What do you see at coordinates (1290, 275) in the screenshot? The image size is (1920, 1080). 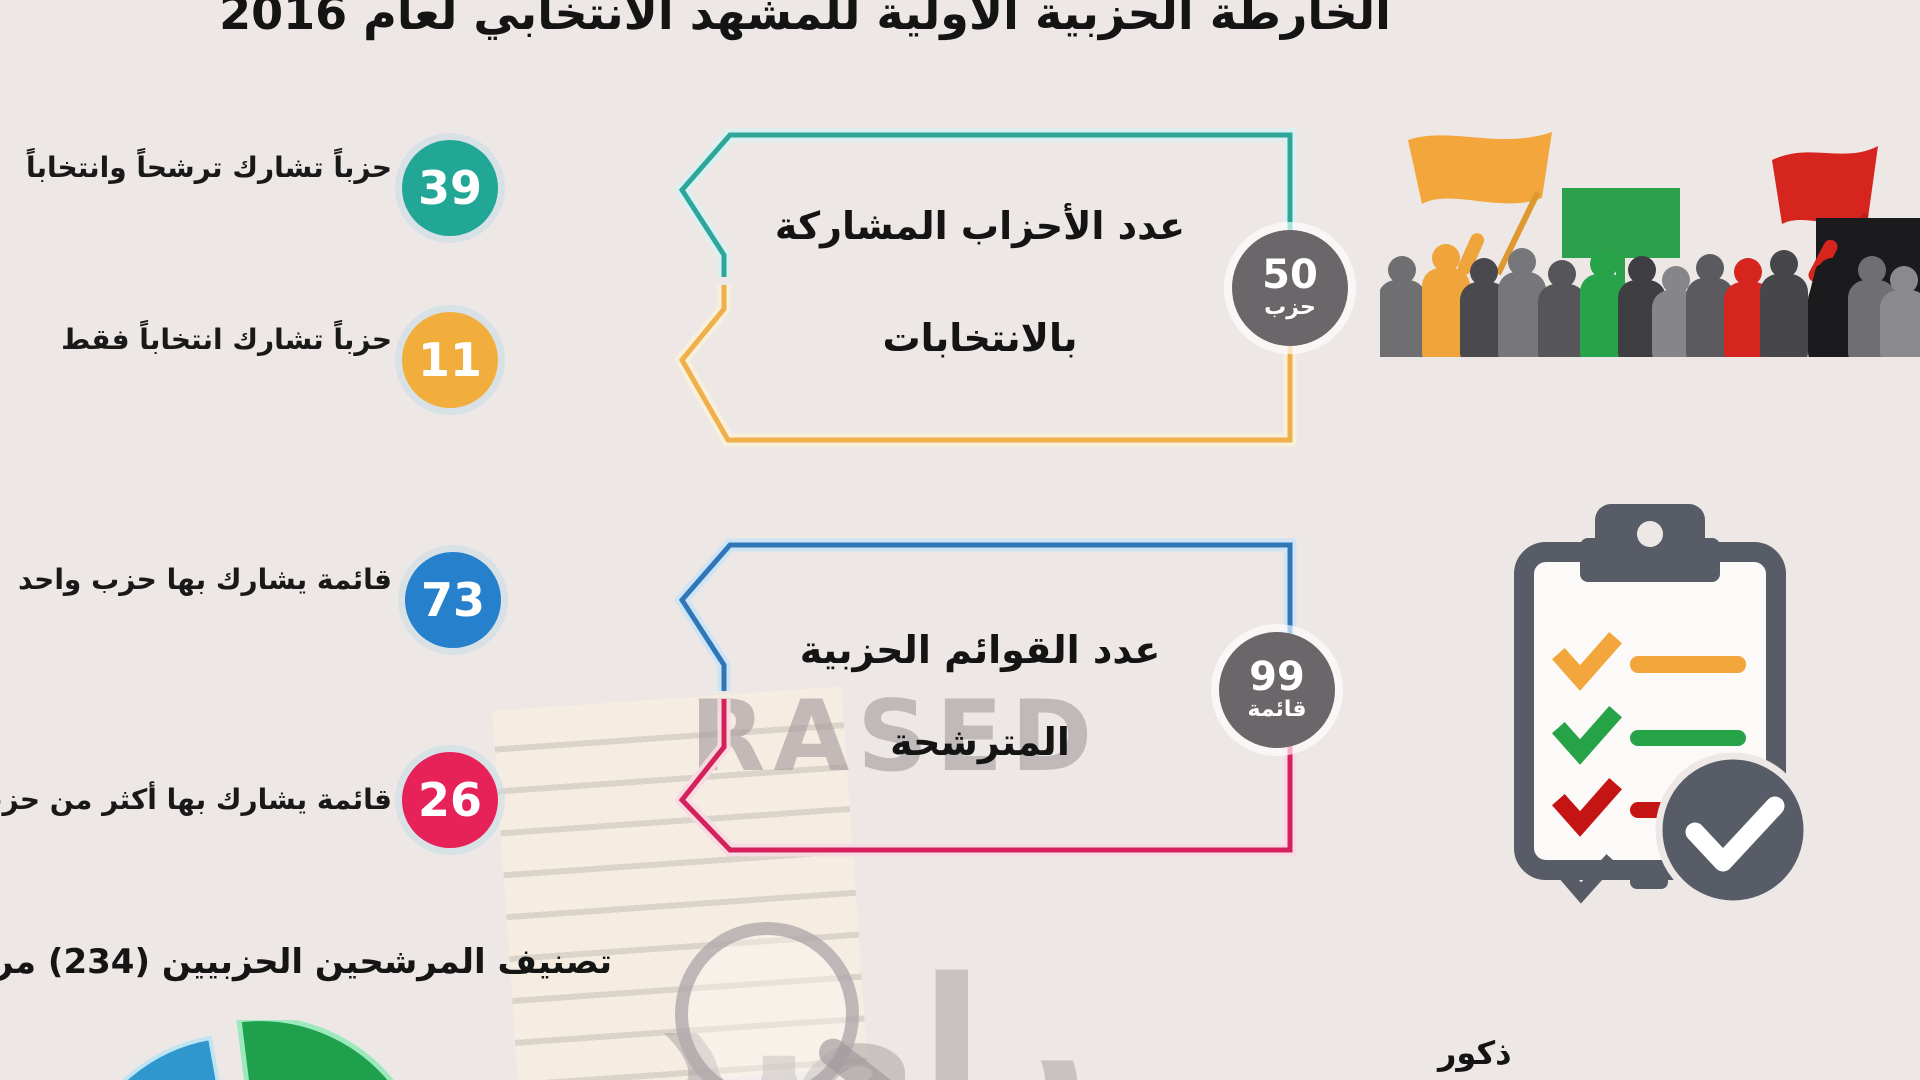 I see `parties-total-value: 50` at bounding box center [1290, 275].